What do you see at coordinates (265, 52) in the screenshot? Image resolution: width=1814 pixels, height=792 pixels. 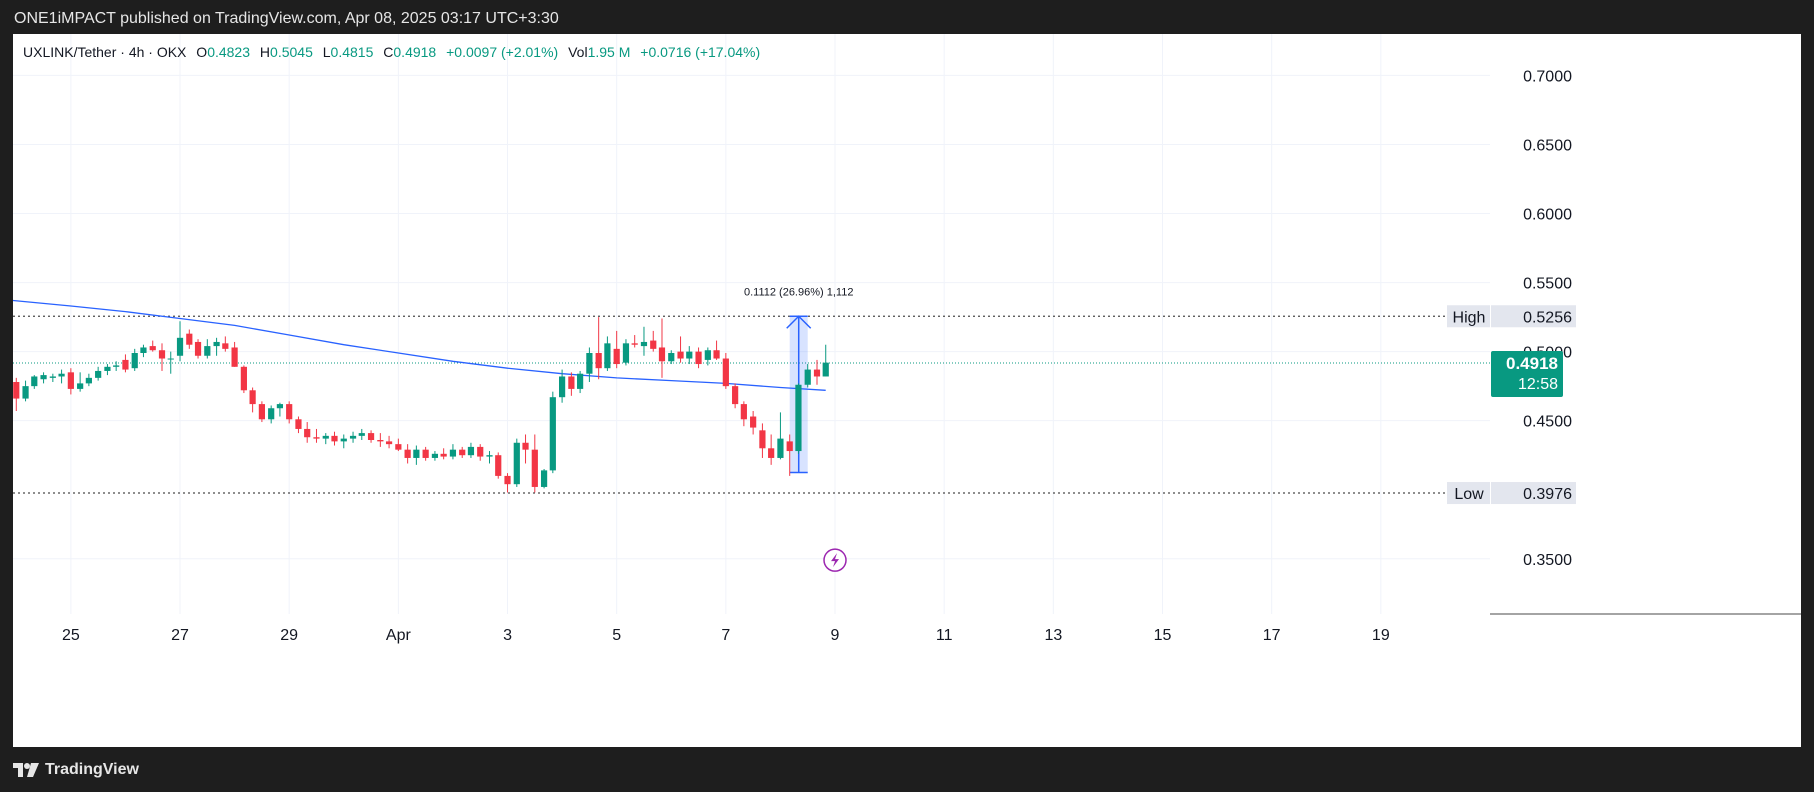 I see `legend-high-label: H` at bounding box center [265, 52].